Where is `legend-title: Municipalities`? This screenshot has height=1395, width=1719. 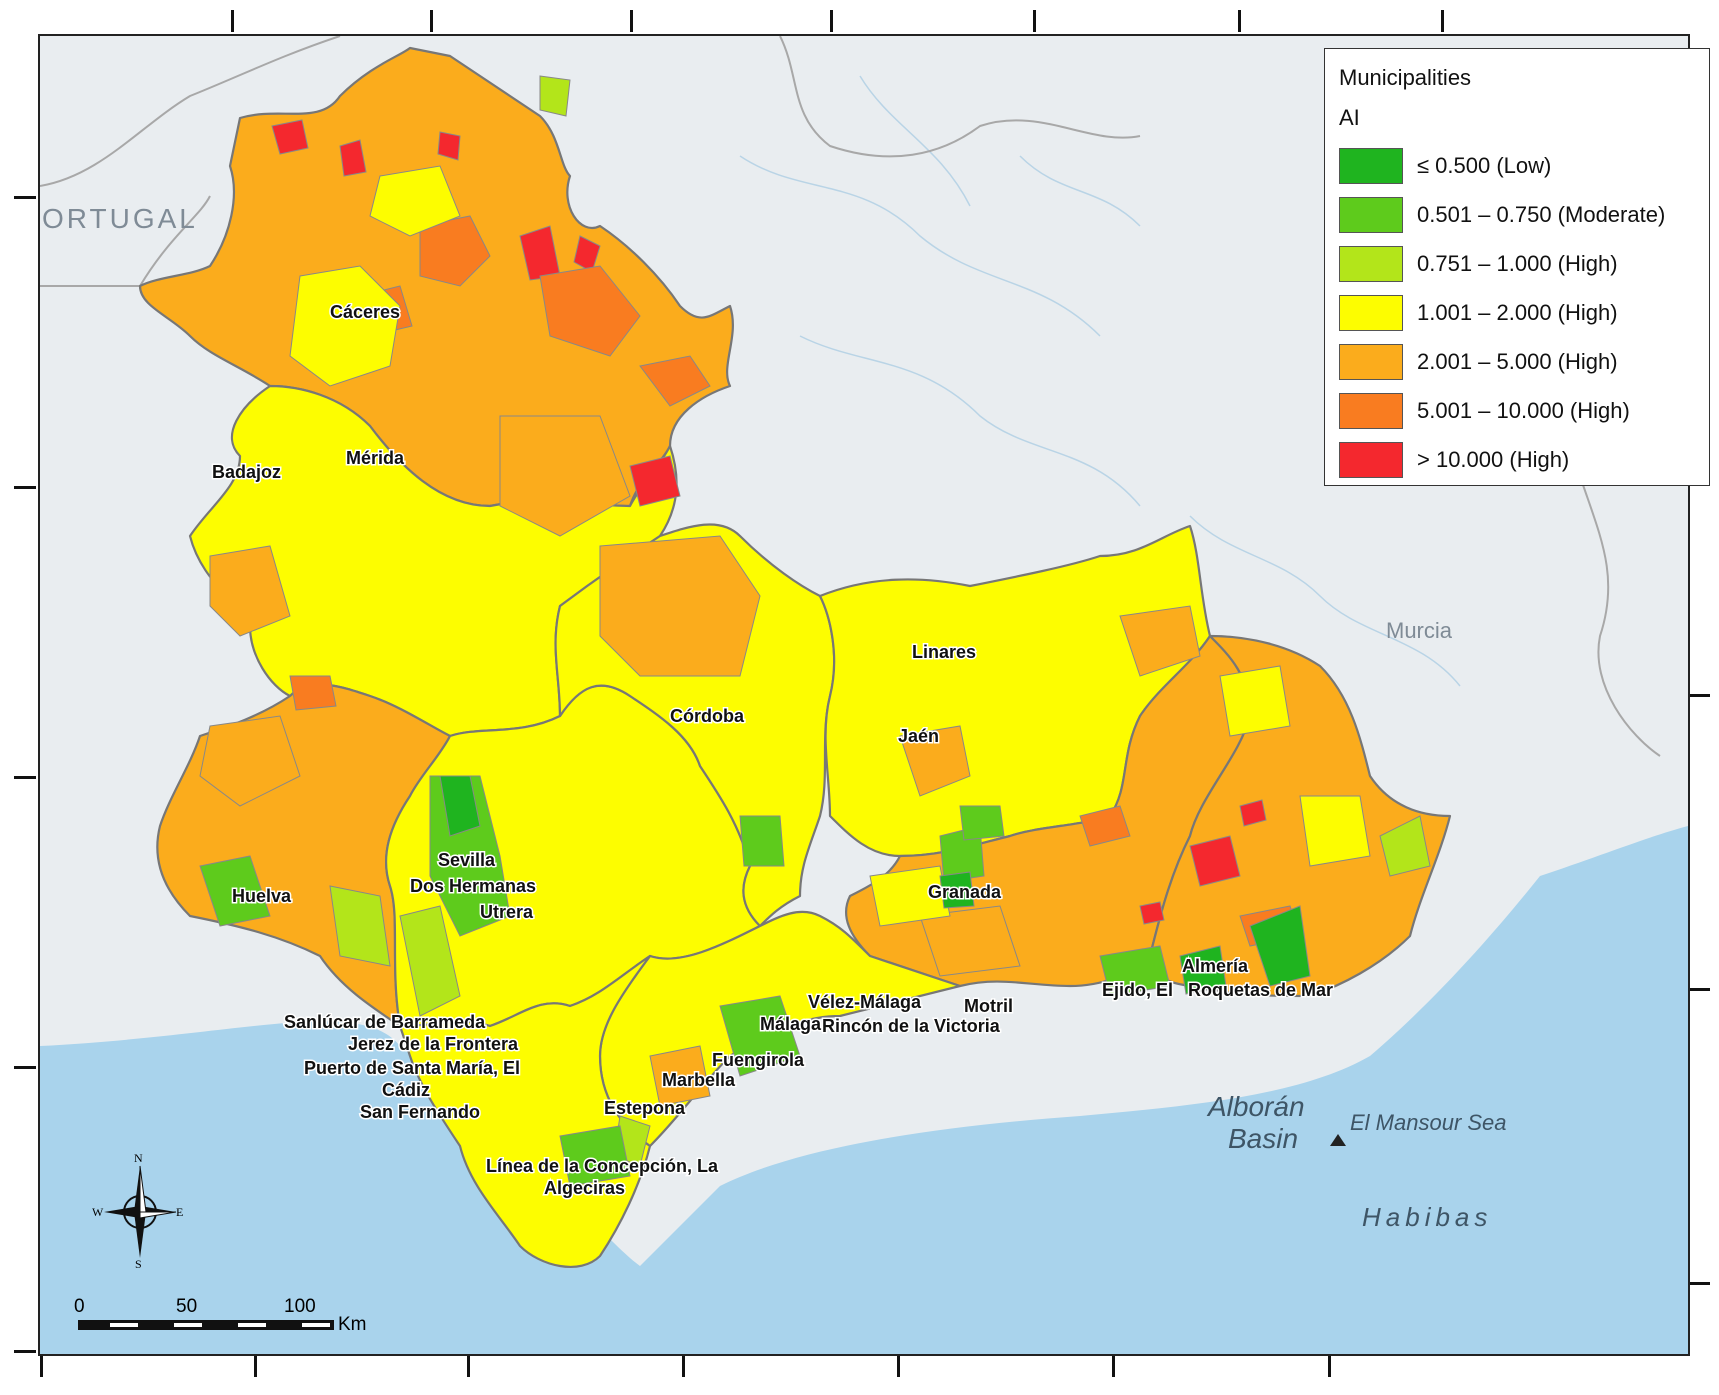
legend-title: Municipalities is located at coordinates (1405, 77).